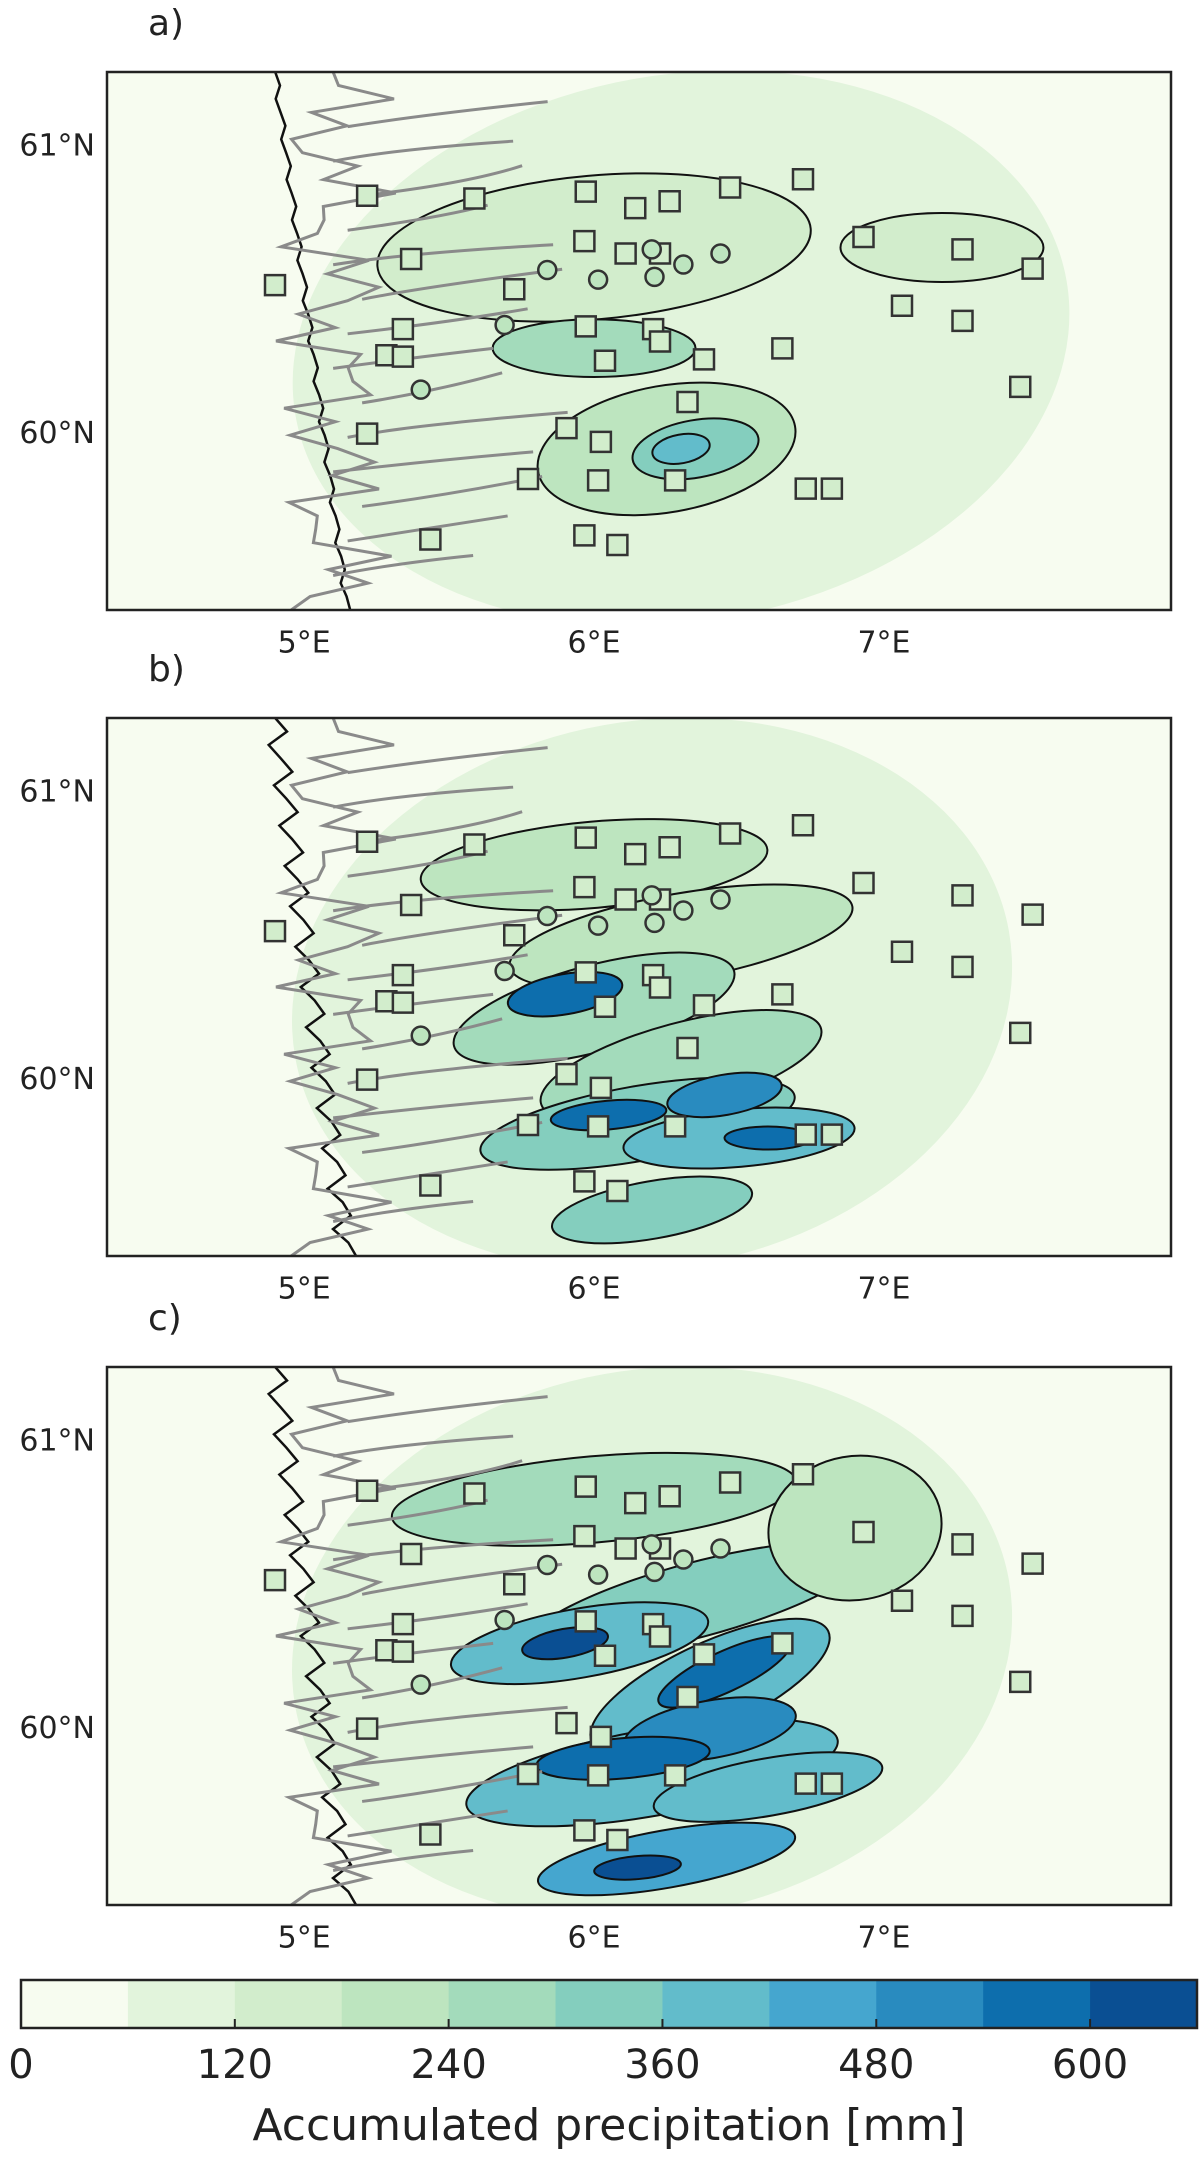  Describe the element at coordinates (594, 1289) in the screenshot. I see `x-tick-label: 6°E` at that location.